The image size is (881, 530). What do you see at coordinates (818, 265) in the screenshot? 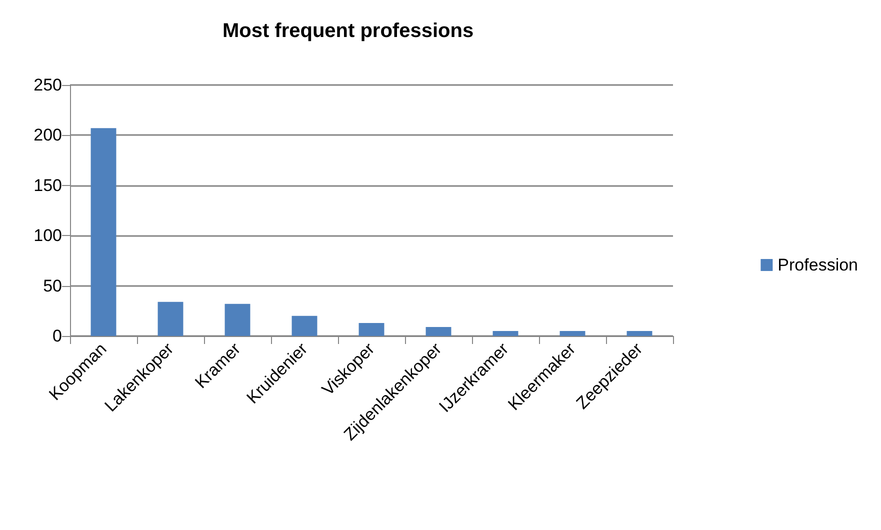
I see `legend-label: Profession` at bounding box center [818, 265].